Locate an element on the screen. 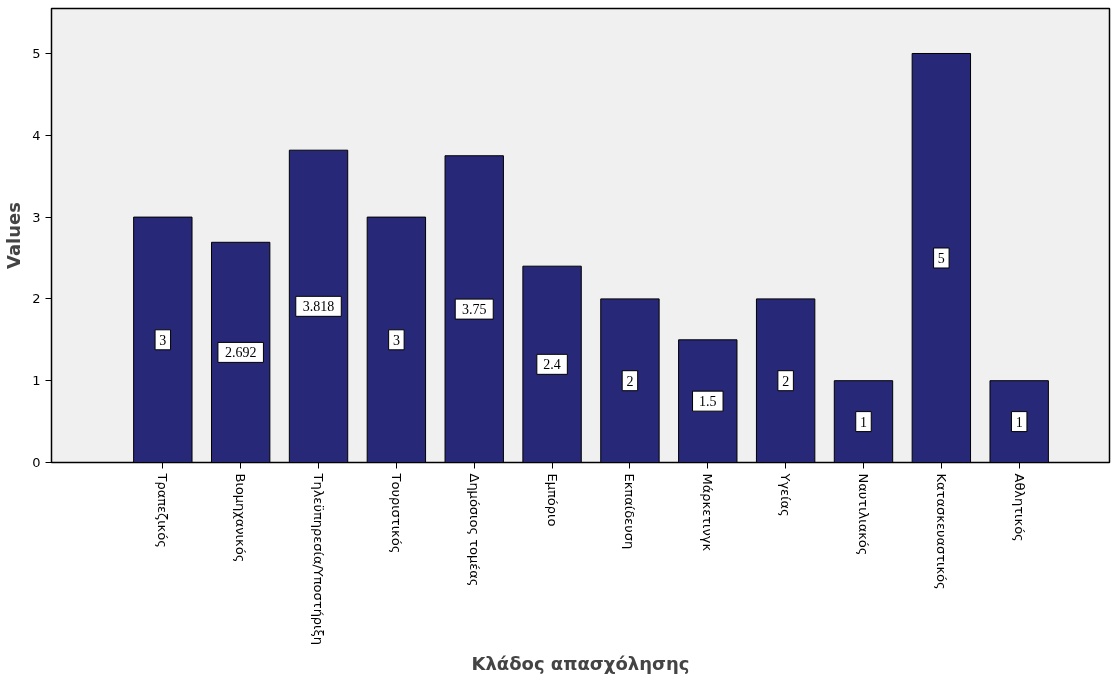 Image resolution: width=1111 pixels, height=677 pixels. x-tick-label: Δημόσιος τομέας is located at coordinates (474, 530).